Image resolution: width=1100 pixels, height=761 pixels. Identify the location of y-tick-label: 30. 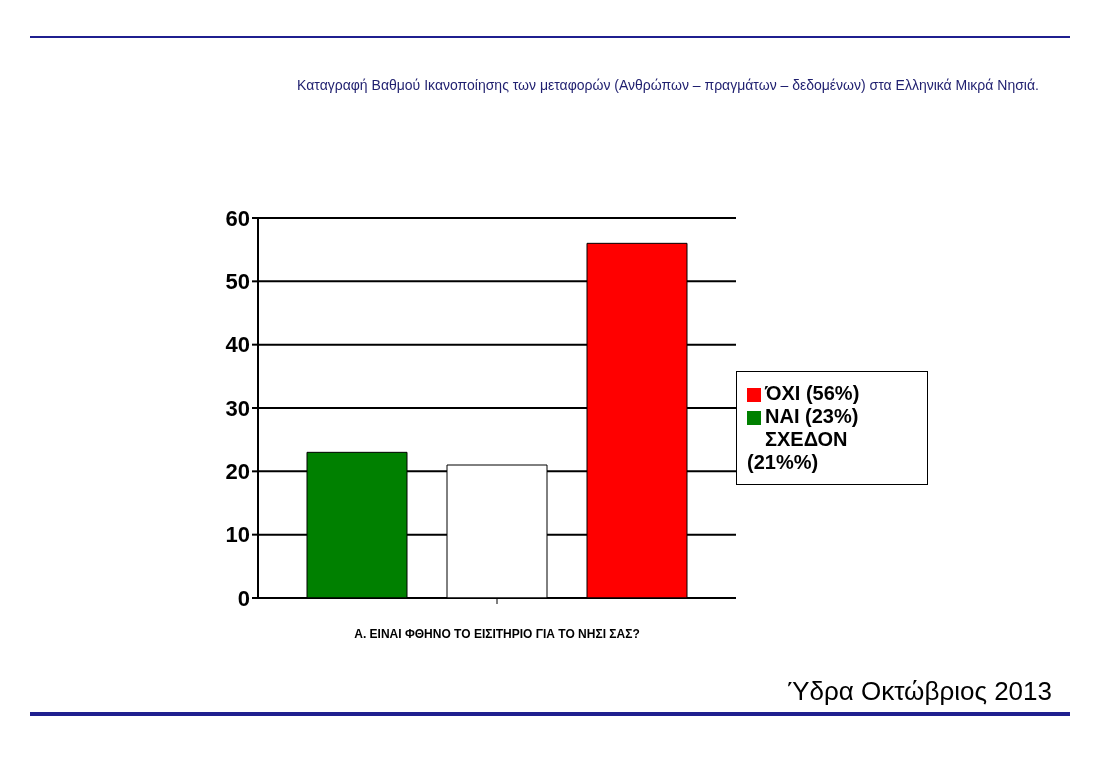
(237, 408).